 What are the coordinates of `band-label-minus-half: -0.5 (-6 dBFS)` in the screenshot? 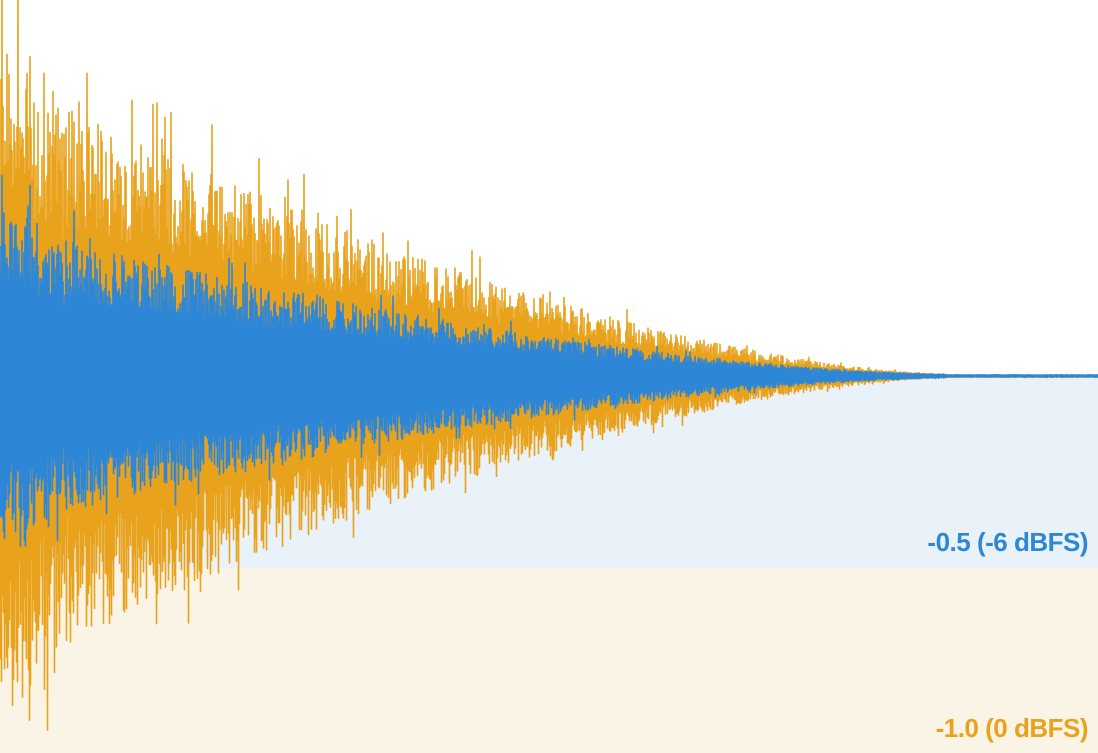 It's located at (1007, 542).